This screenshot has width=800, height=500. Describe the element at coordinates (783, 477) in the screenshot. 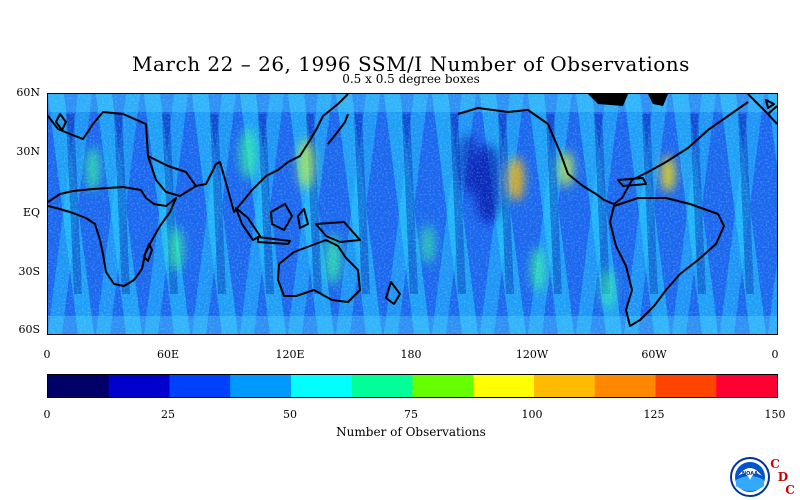

I see `cdc-letter-2: D` at that location.